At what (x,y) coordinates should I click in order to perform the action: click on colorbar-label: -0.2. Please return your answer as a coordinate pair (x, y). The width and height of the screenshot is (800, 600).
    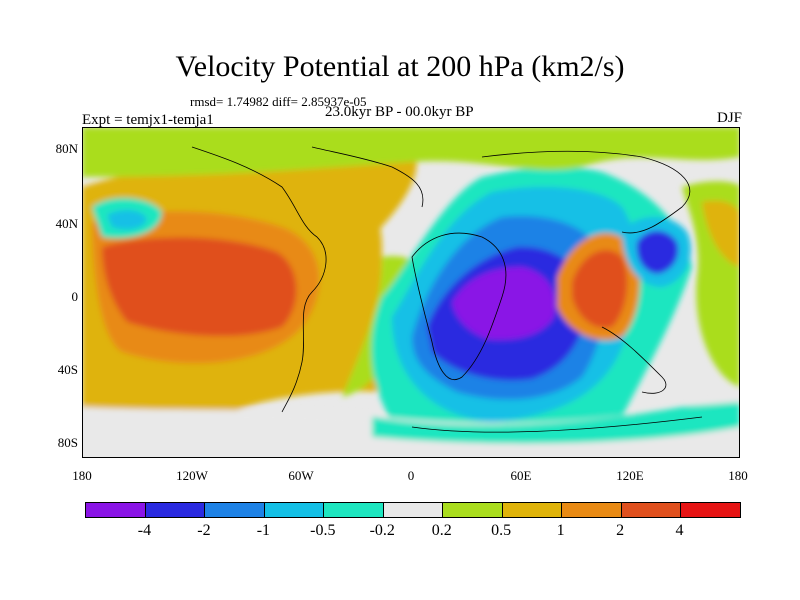
    Looking at the image, I should click on (382, 530).